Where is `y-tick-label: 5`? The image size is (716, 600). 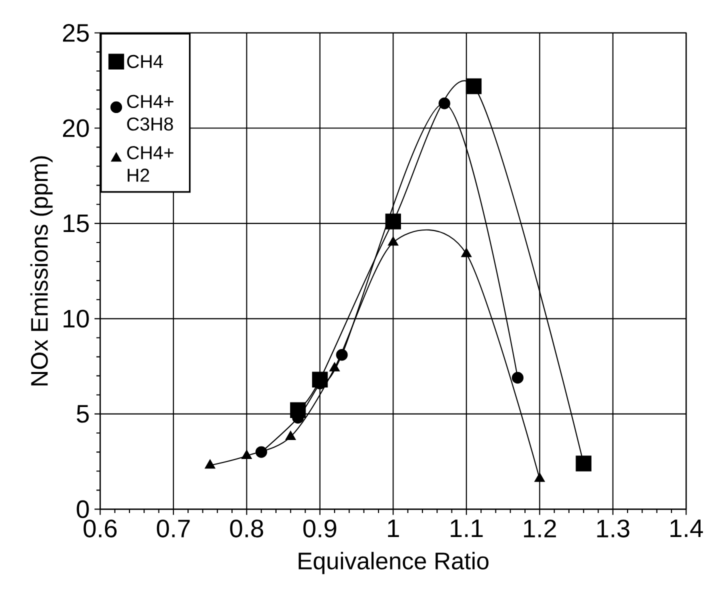 y-tick-label: 5 is located at coordinates (82, 414).